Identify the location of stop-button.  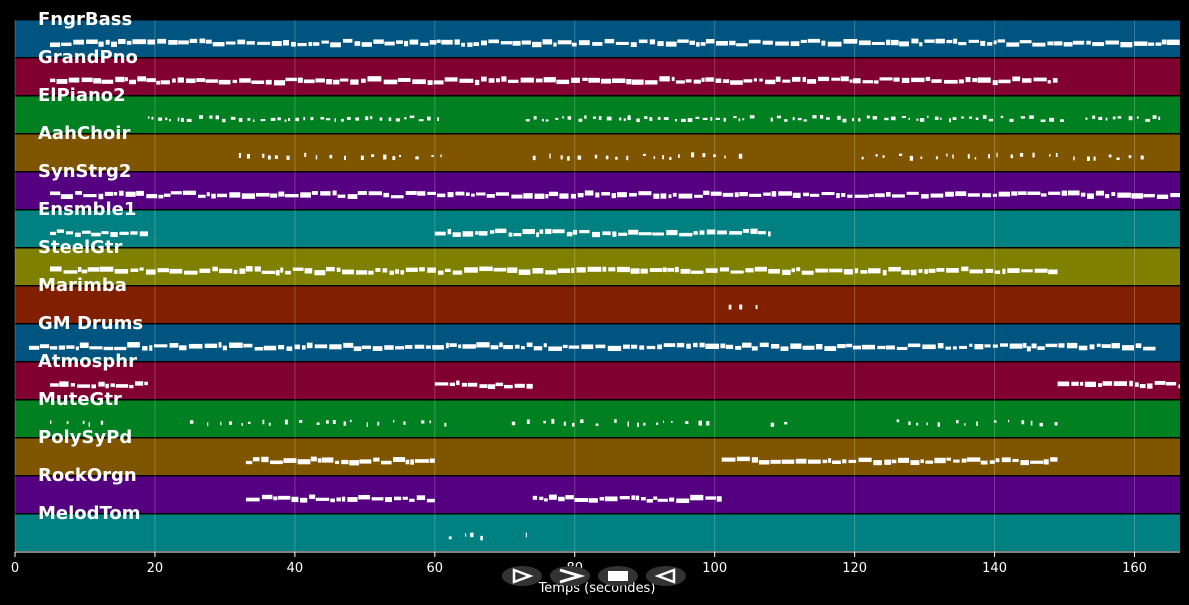
(618, 576).